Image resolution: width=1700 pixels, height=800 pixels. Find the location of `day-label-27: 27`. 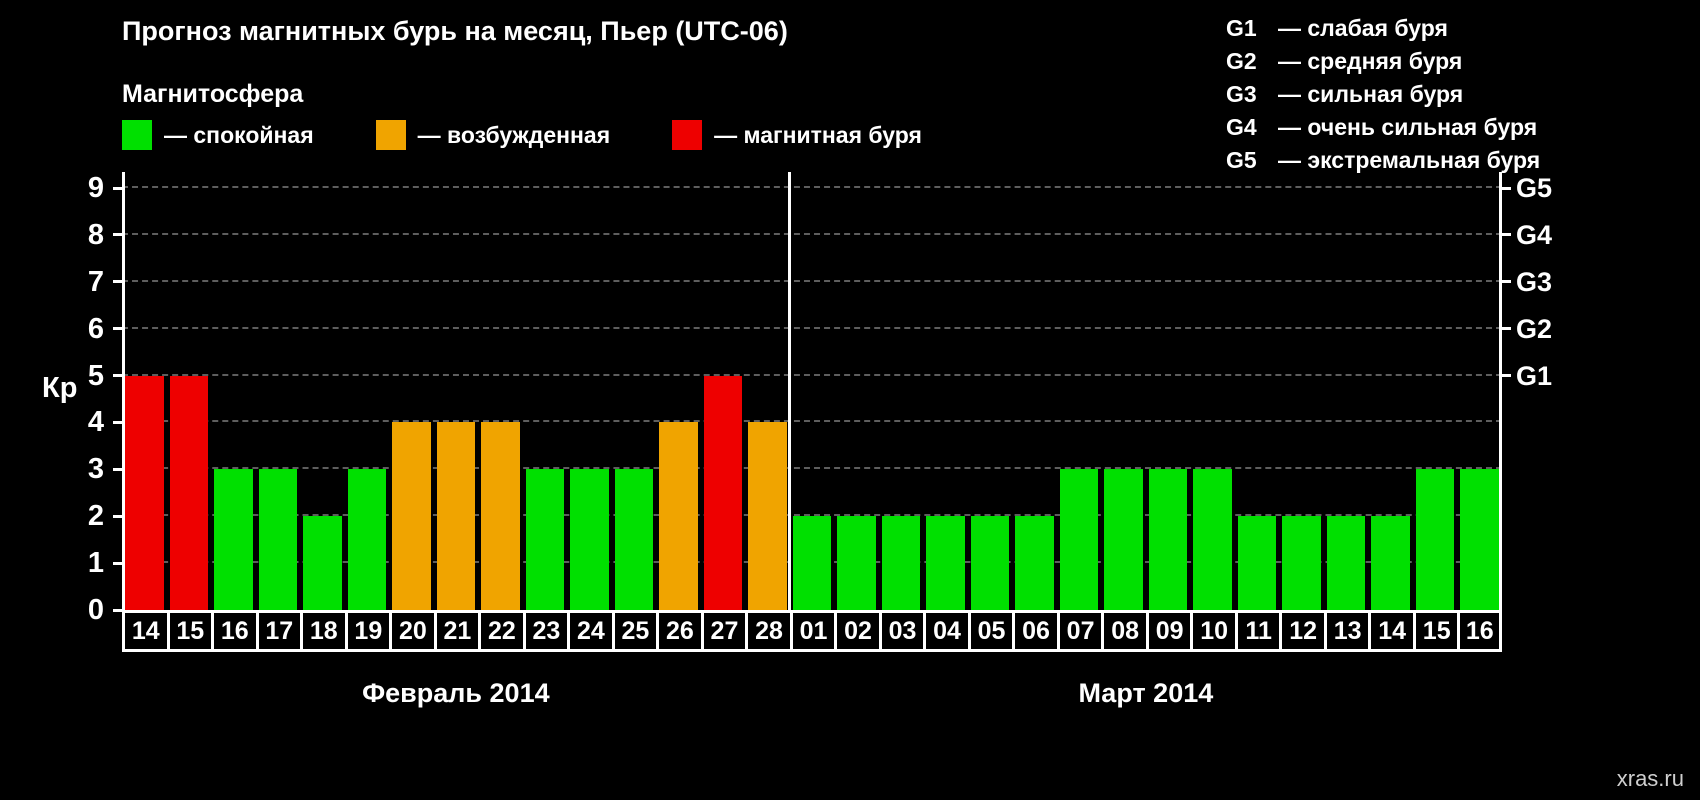

day-label-27: 27 is located at coordinates (723, 631).